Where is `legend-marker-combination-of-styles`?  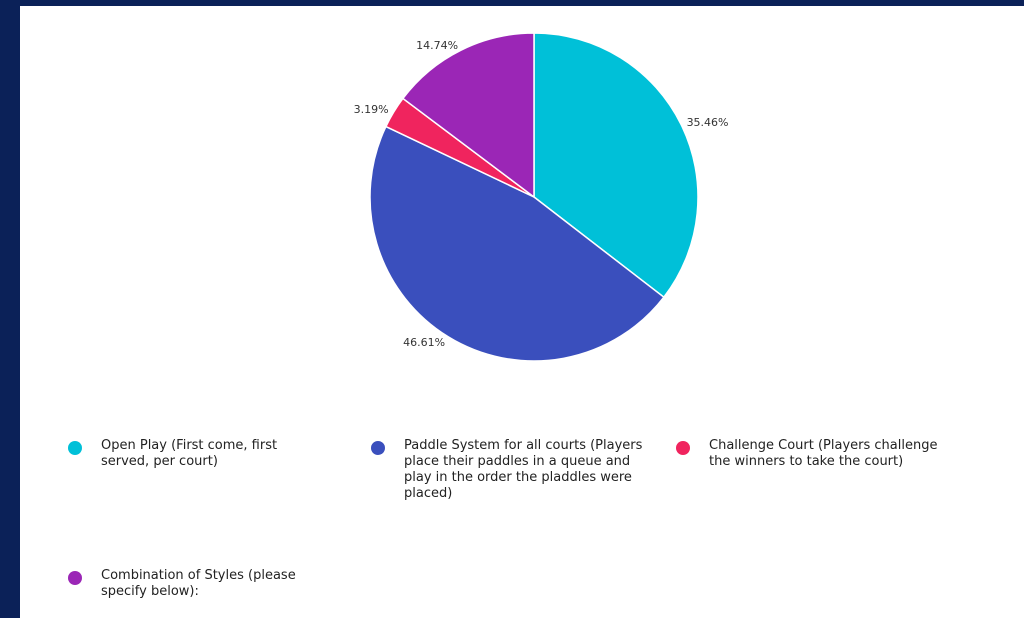
legend-marker-combination-of-styles is located at coordinates (75, 578).